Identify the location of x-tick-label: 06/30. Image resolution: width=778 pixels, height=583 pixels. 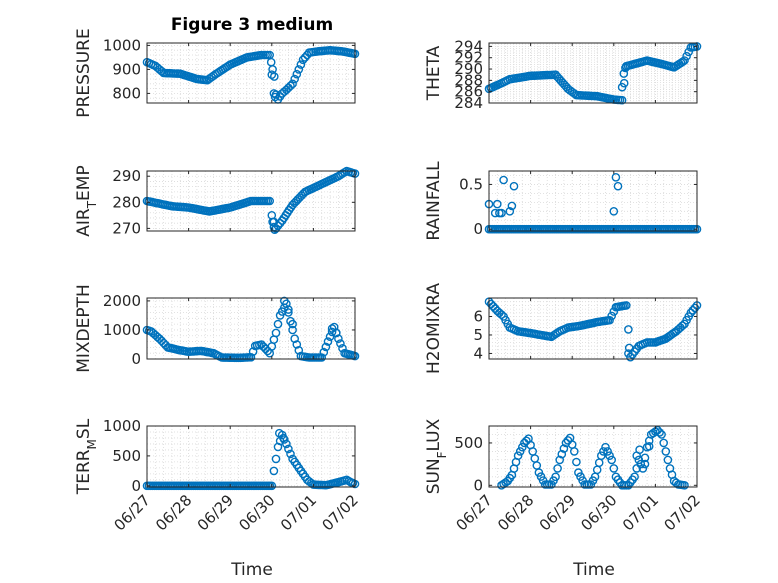
(256, 512).